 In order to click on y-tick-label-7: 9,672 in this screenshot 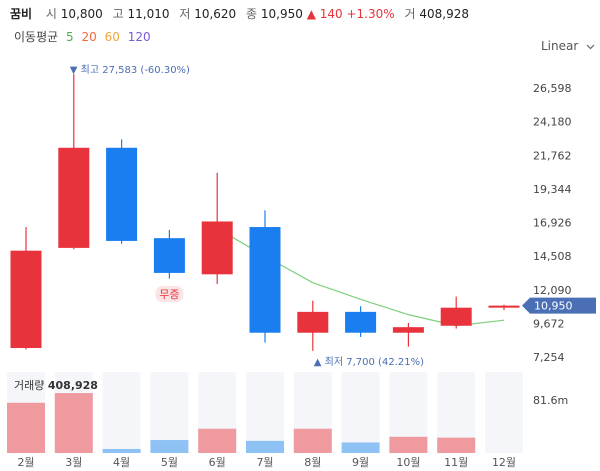, I will do `click(549, 323)`.